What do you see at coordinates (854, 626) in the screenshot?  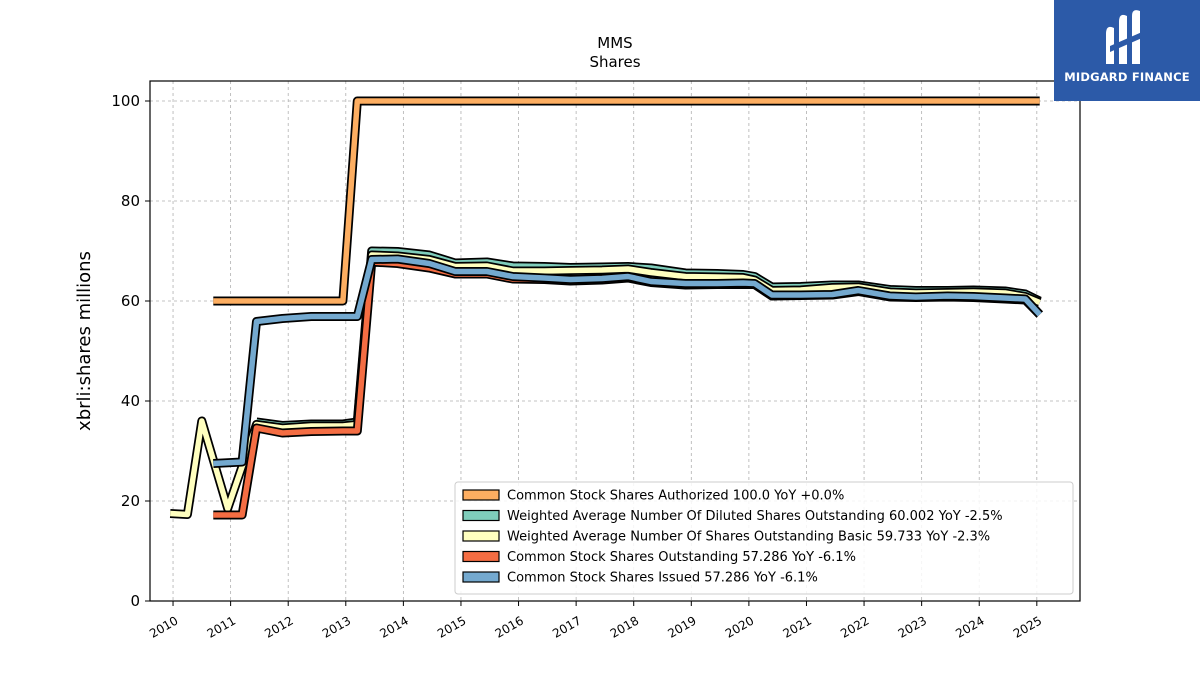 I see `x-tick-label: 2022` at bounding box center [854, 626].